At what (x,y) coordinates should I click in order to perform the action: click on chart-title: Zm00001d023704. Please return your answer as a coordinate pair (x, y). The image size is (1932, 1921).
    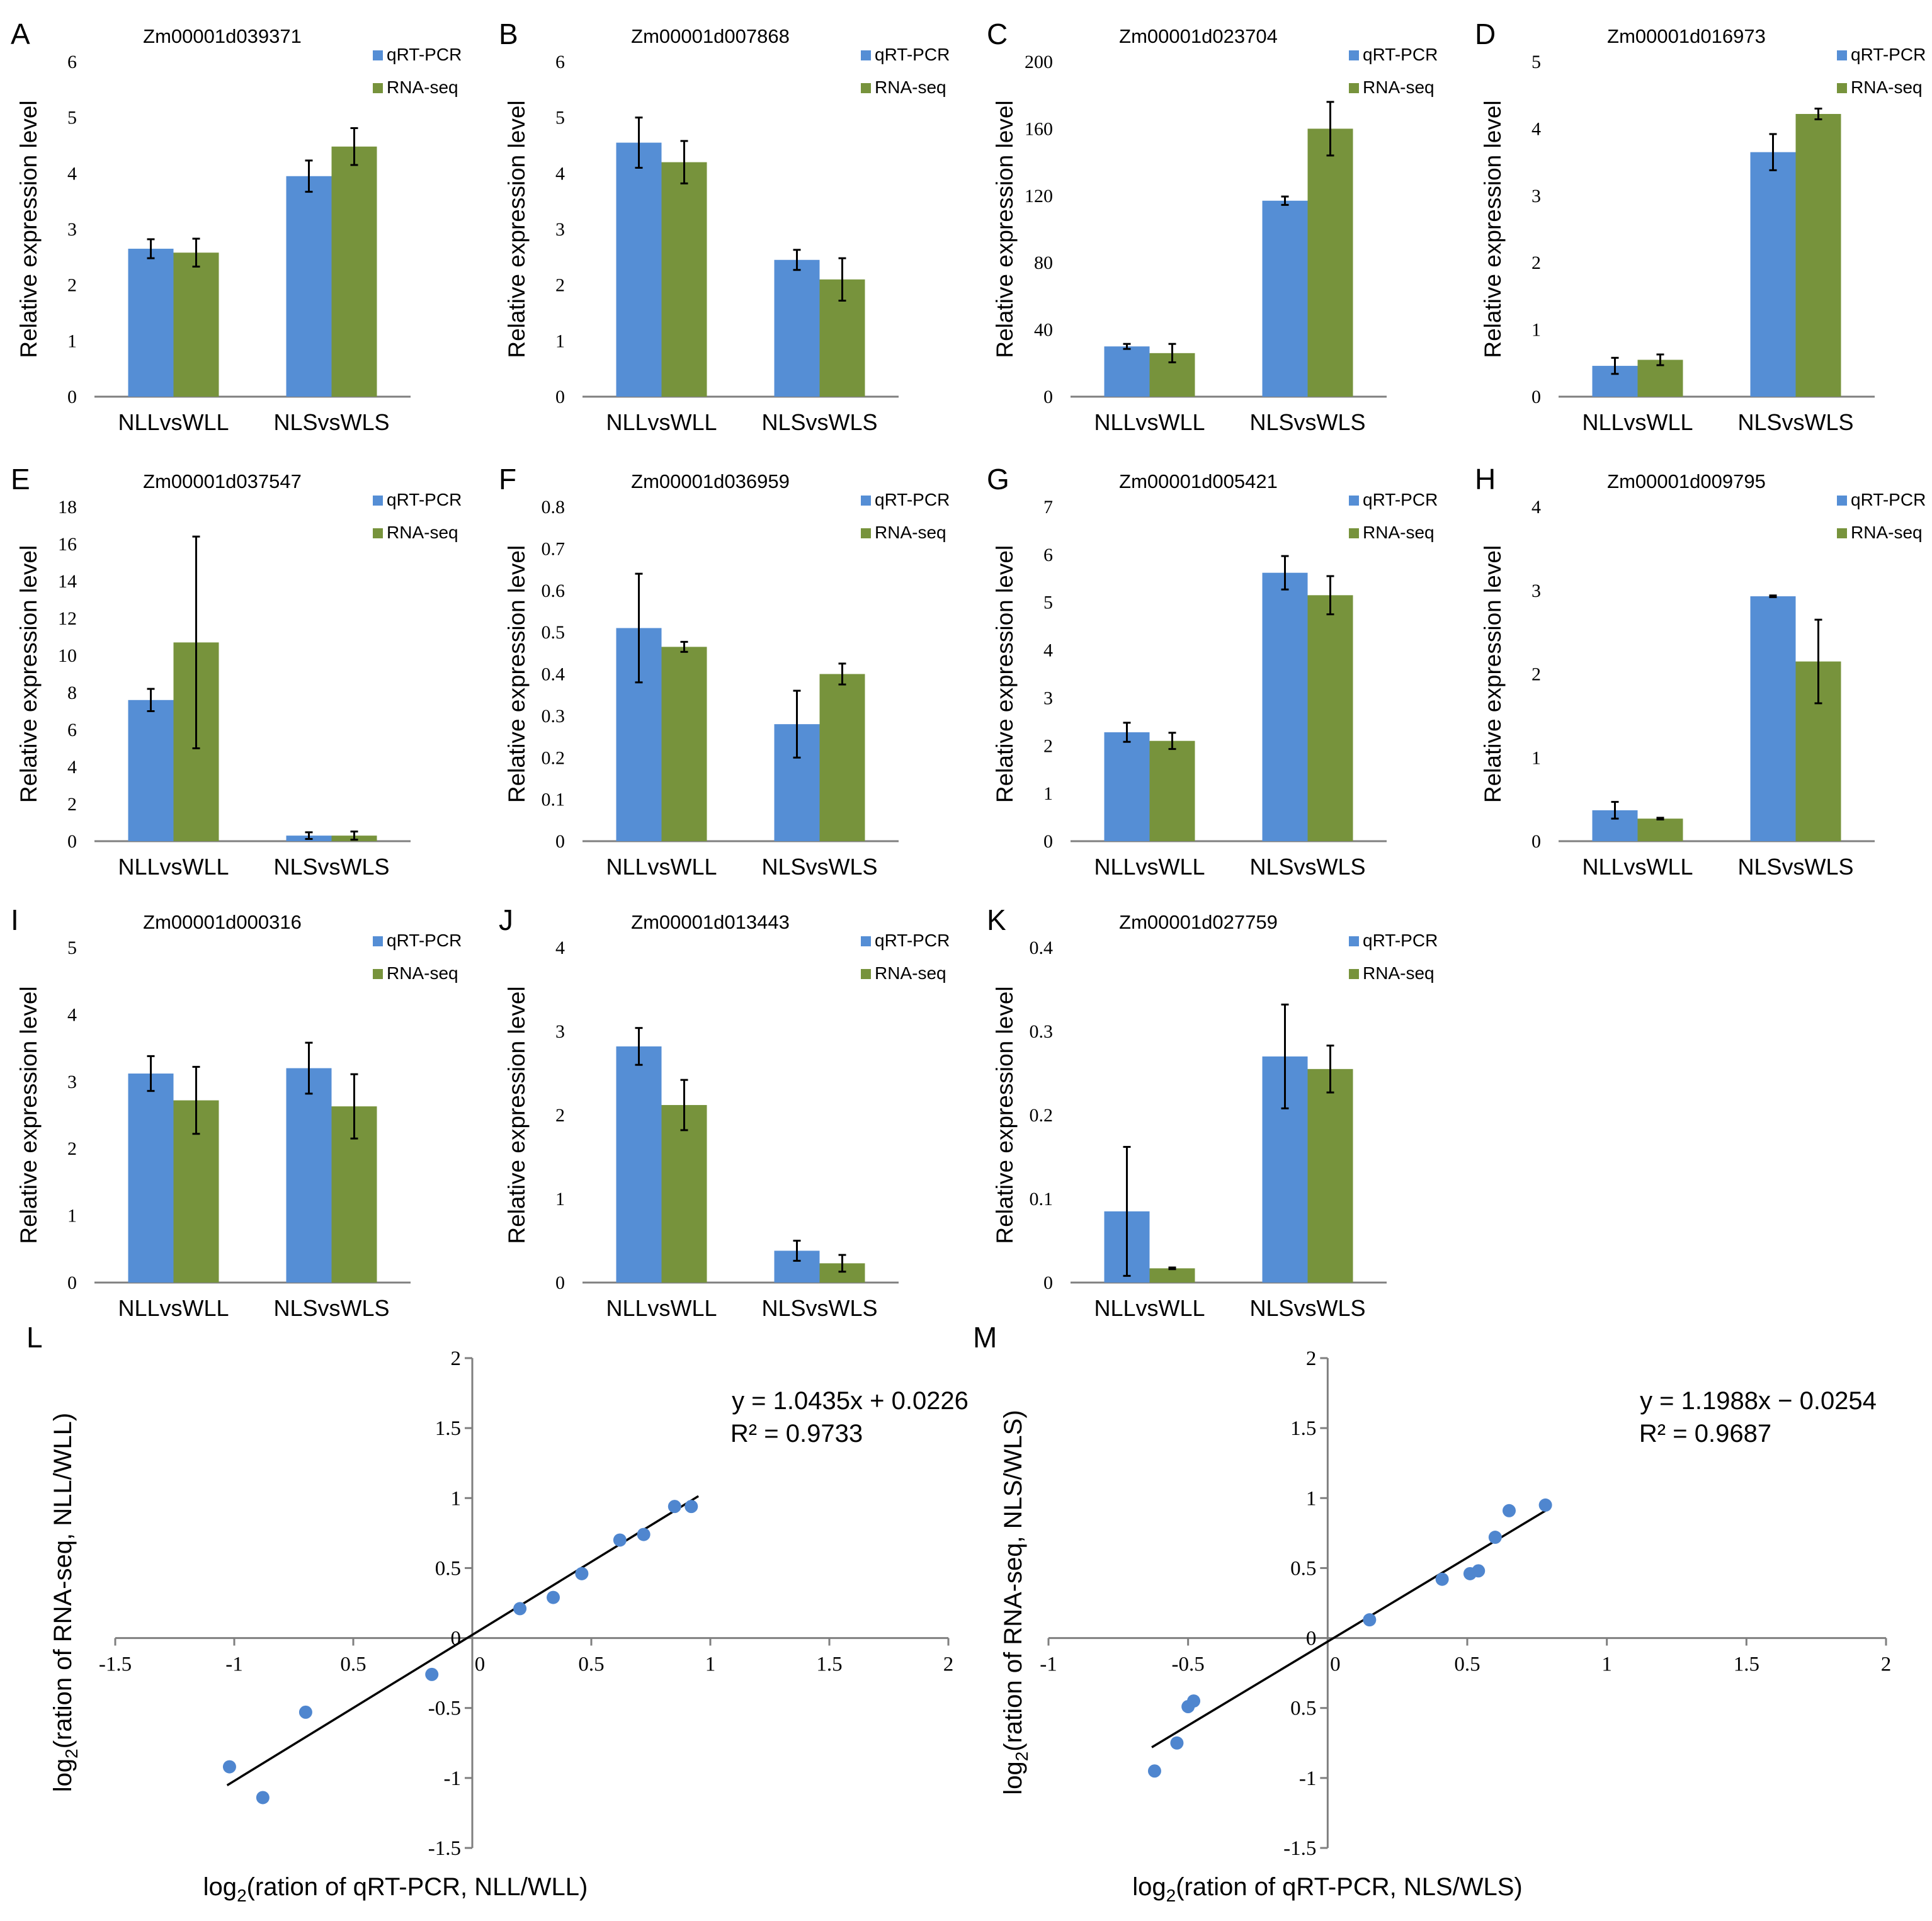
    Looking at the image, I should click on (1199, 36).